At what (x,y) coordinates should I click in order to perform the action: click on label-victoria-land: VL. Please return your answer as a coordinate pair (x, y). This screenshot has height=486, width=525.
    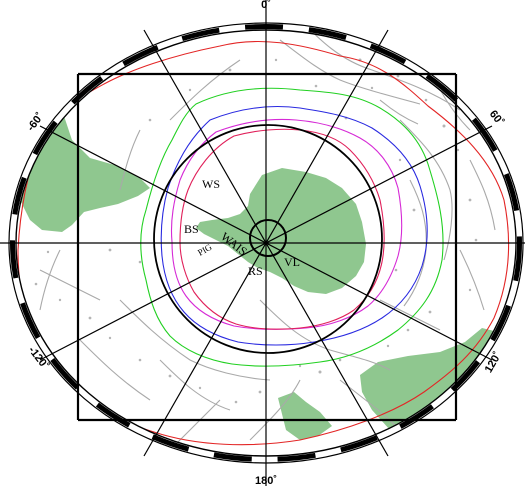
    Looking at the image, I should click on (292, 262).